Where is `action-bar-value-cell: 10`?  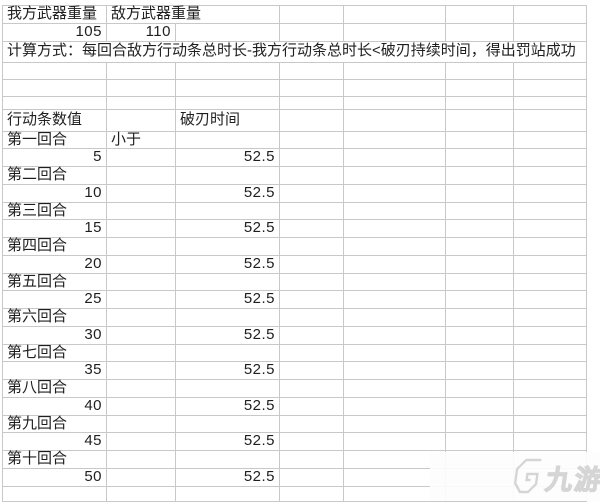
action-bar-value-cell: 10 is located at coordinates (54, 193).